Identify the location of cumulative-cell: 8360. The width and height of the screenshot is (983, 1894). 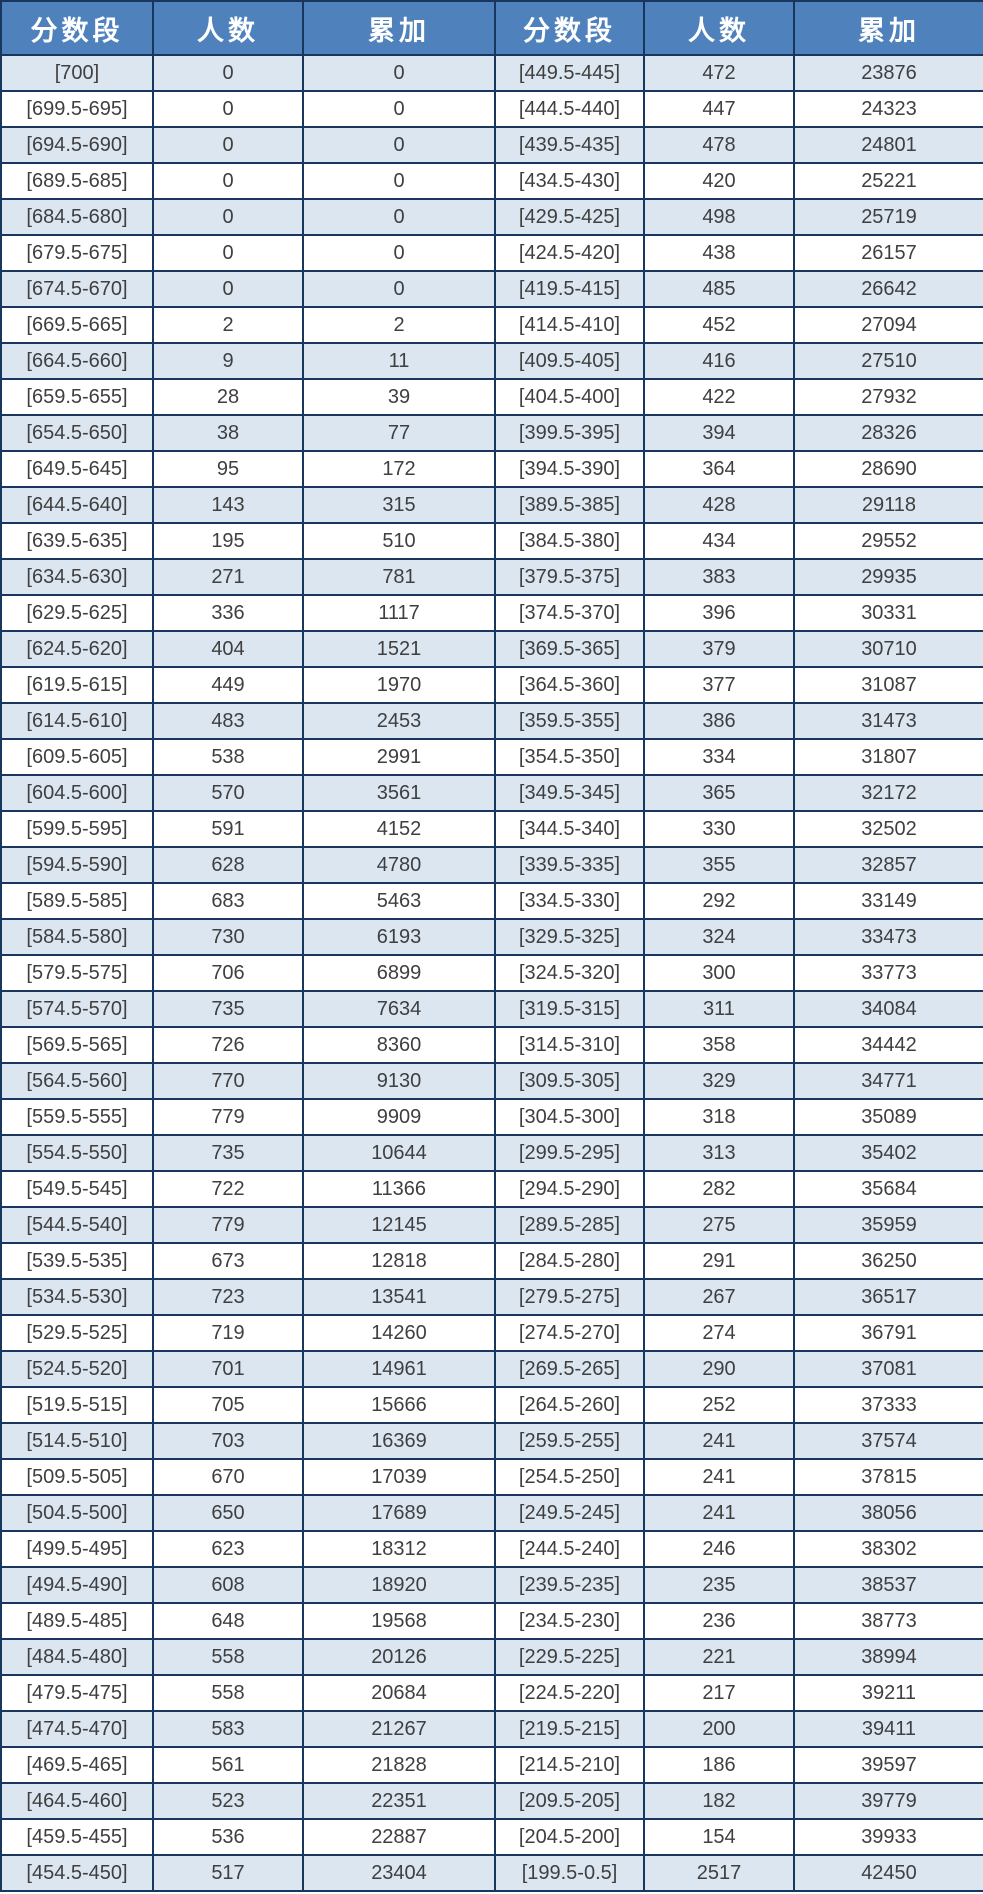
(399, 1045).